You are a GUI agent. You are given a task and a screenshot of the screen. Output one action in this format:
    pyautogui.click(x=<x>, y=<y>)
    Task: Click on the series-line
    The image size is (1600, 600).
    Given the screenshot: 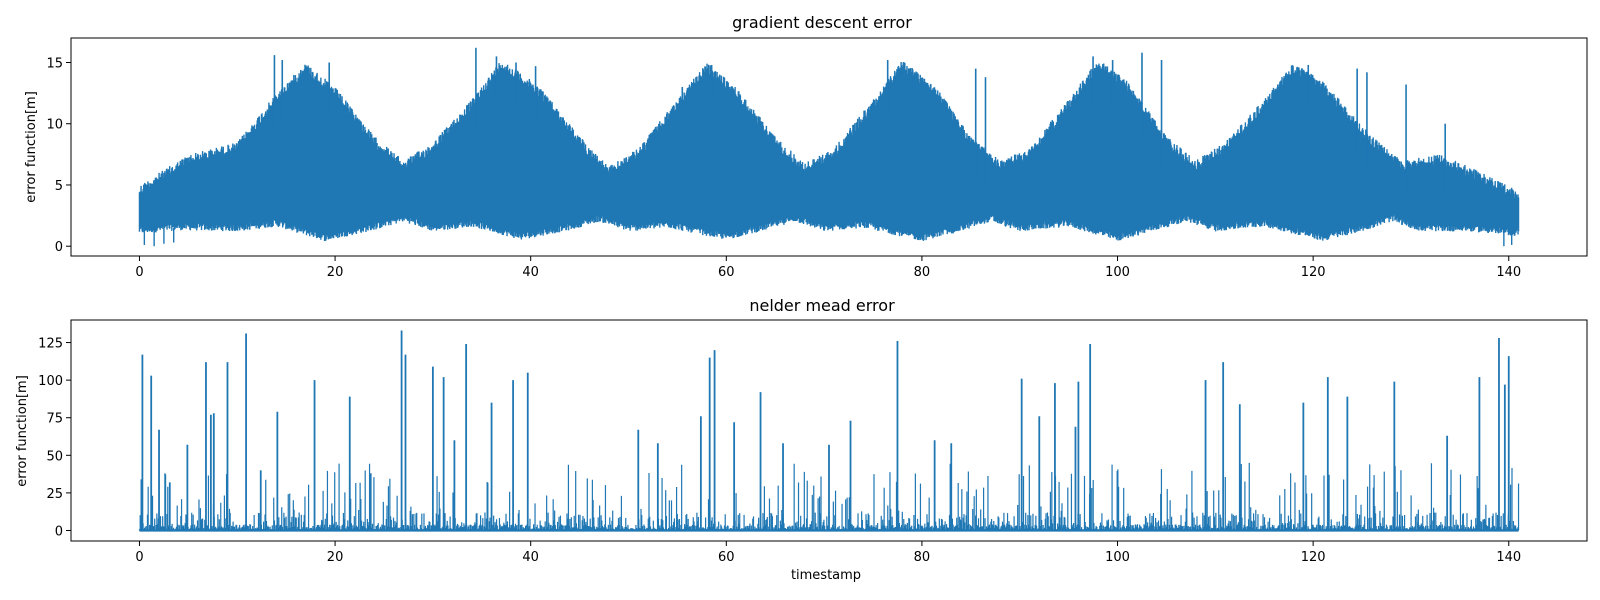 What is the action you would take?
    pyautogui.click(x=829, y=496)
    